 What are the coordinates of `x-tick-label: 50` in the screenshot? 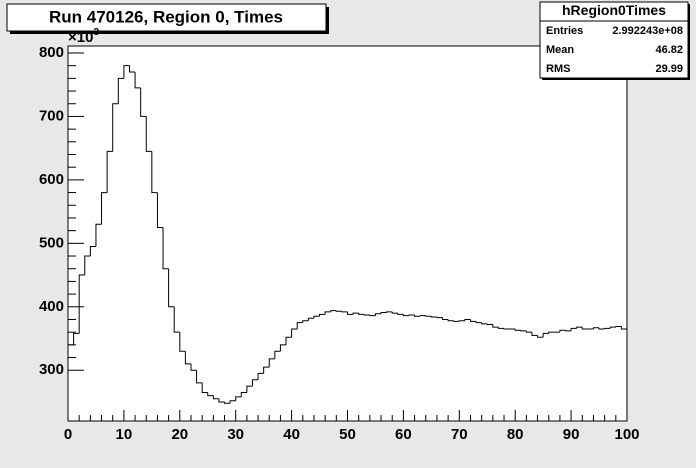 It's located at (347, 434).